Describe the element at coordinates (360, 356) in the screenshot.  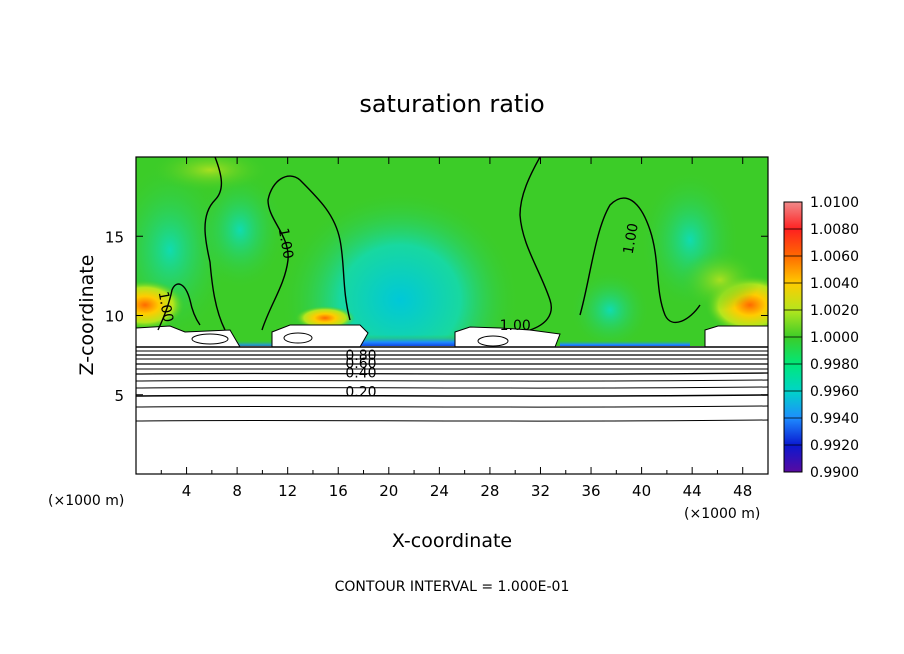
I see `contour-label: 0.80` at that location.